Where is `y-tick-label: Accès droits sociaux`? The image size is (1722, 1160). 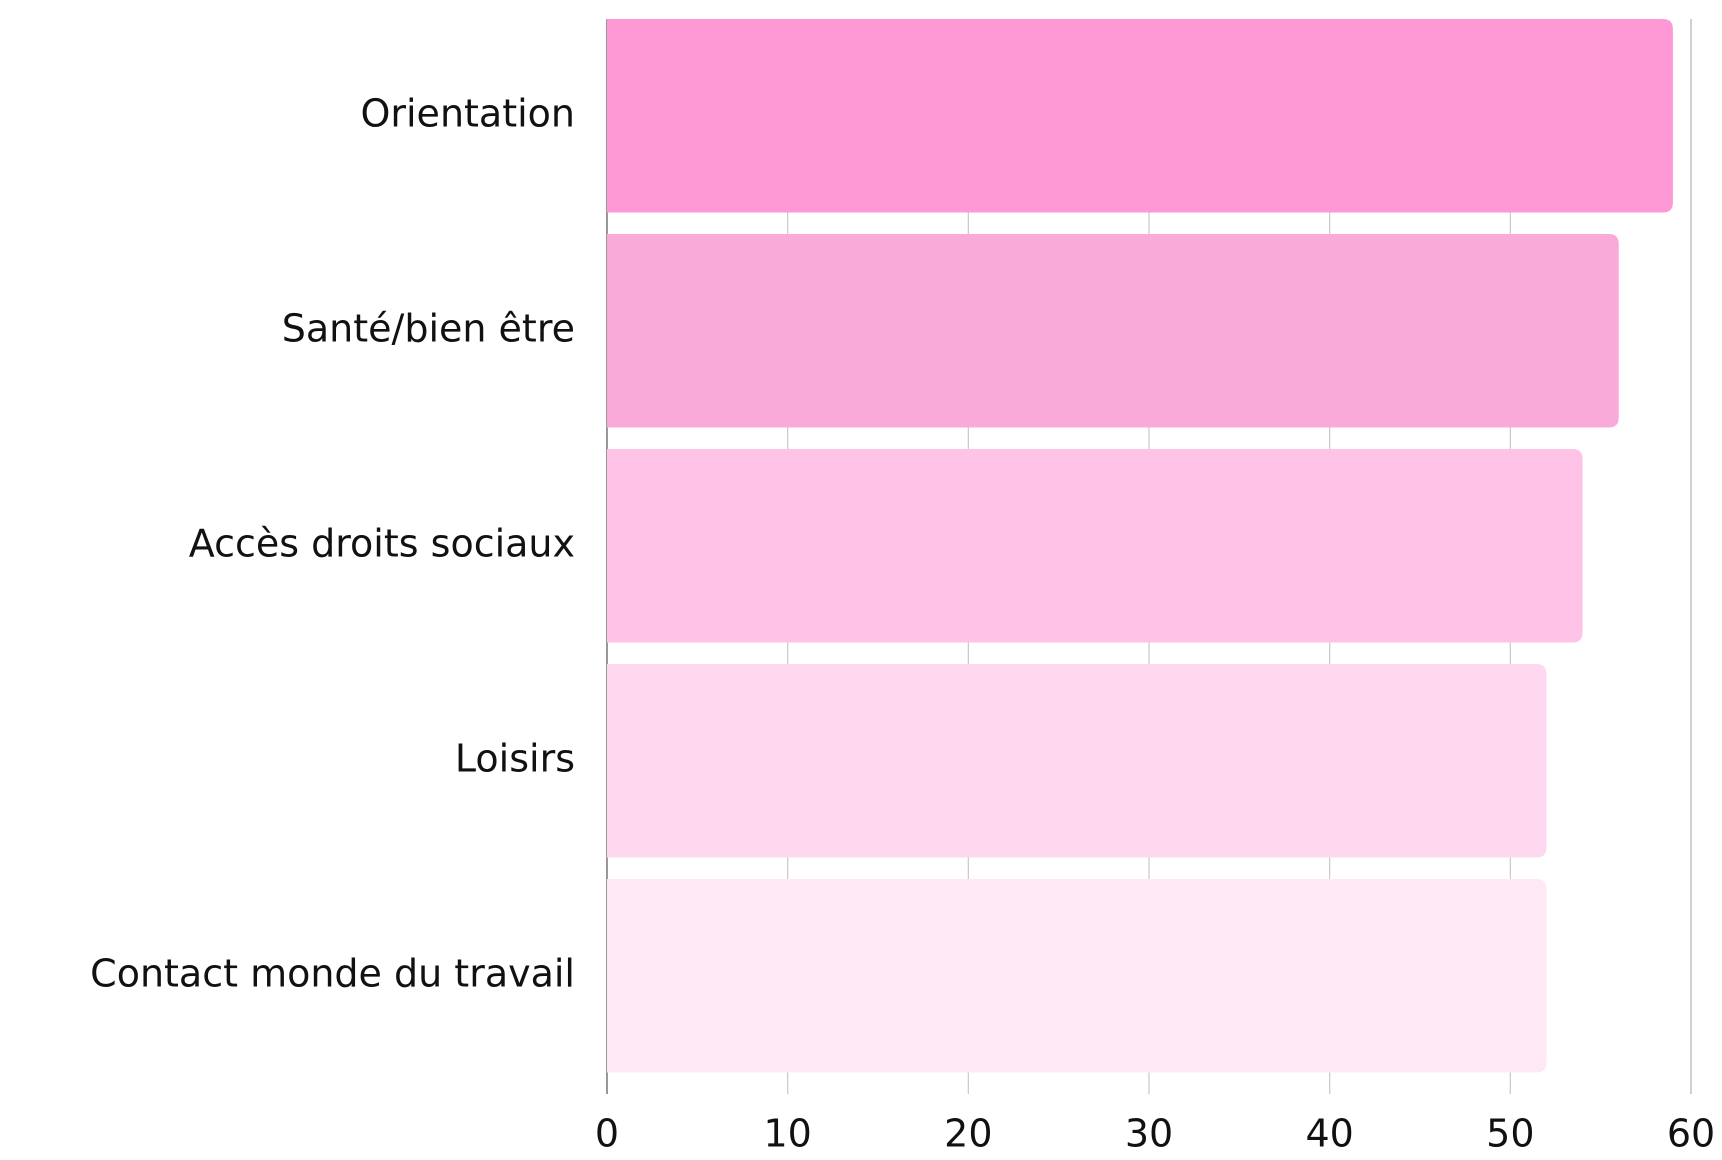 y-tick-label: Accès droits sociaux is located at coordinates (382, 543).